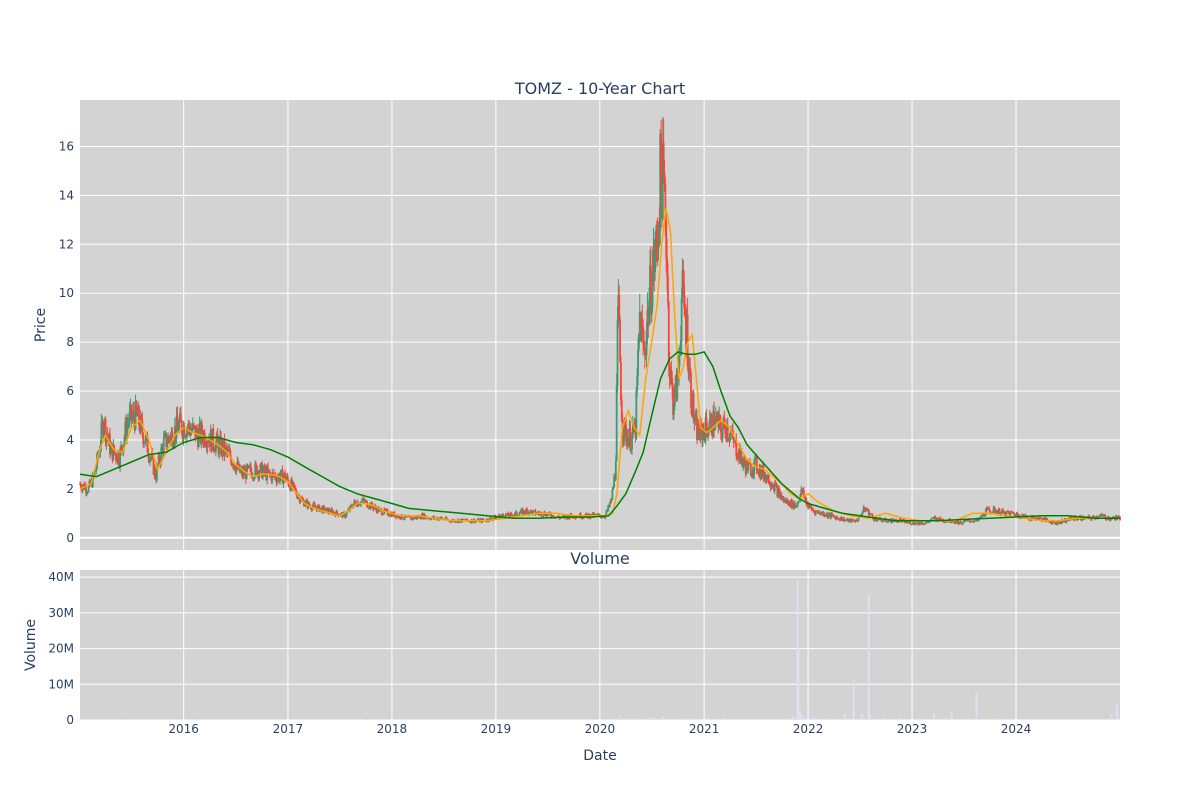 Image resolution: width=1200 pixels, height=804 pixels. Describe the element at coordinates (70, 489) in the screenshot. I see `price-y-tick-label: 2` at that location.